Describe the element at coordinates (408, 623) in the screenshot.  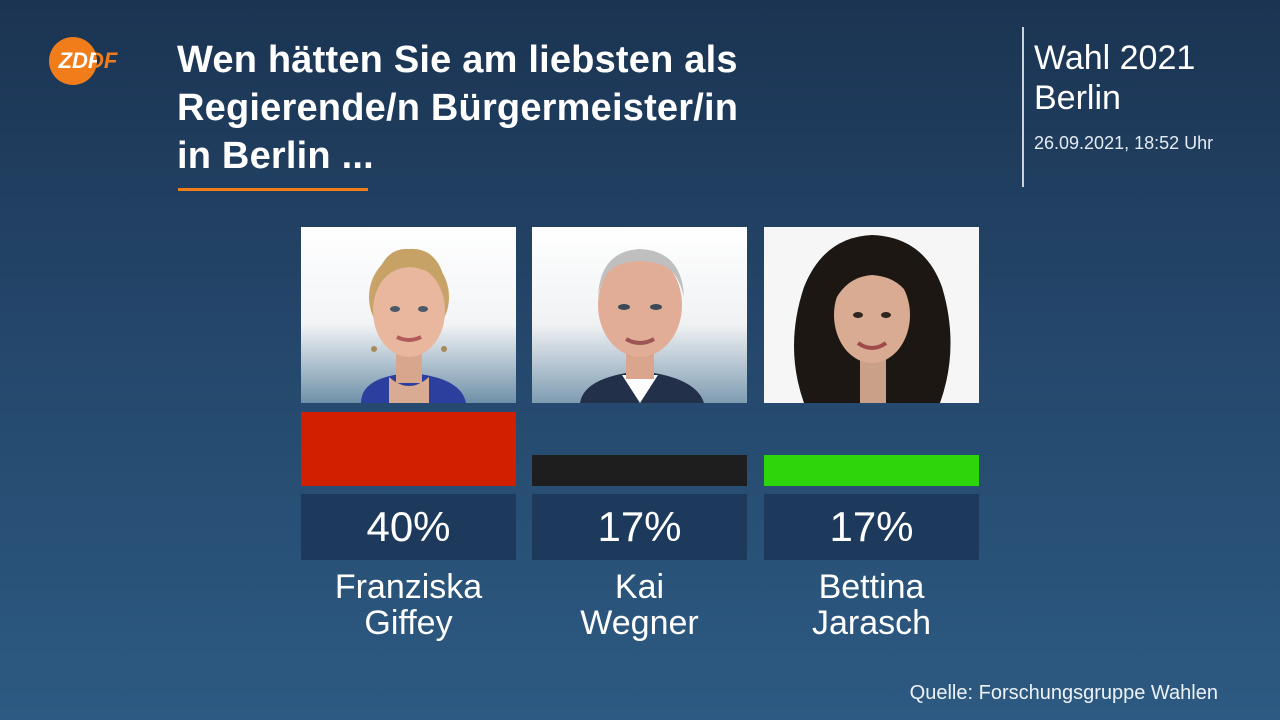
I see `candidate-last-name-giffey: Giffey` at that location.